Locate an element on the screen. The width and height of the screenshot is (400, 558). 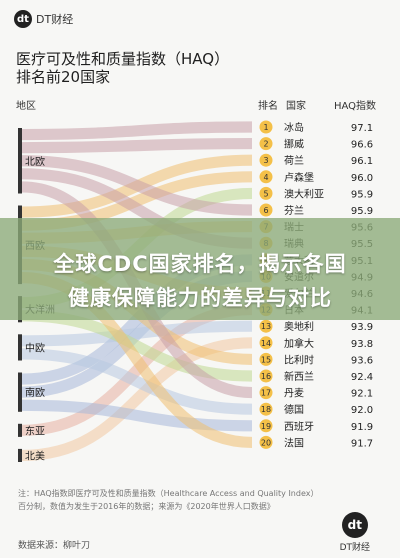
rank-label-2: 2 is located at coordinates (265, 144).